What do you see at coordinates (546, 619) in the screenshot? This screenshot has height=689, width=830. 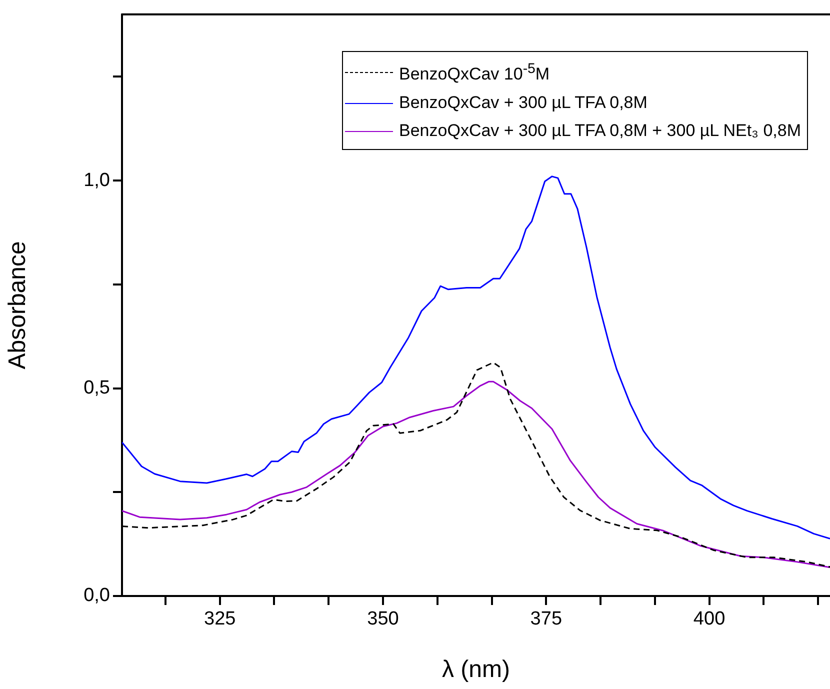 I see `x-tick-label: 375` at bounding box center [546, 619].